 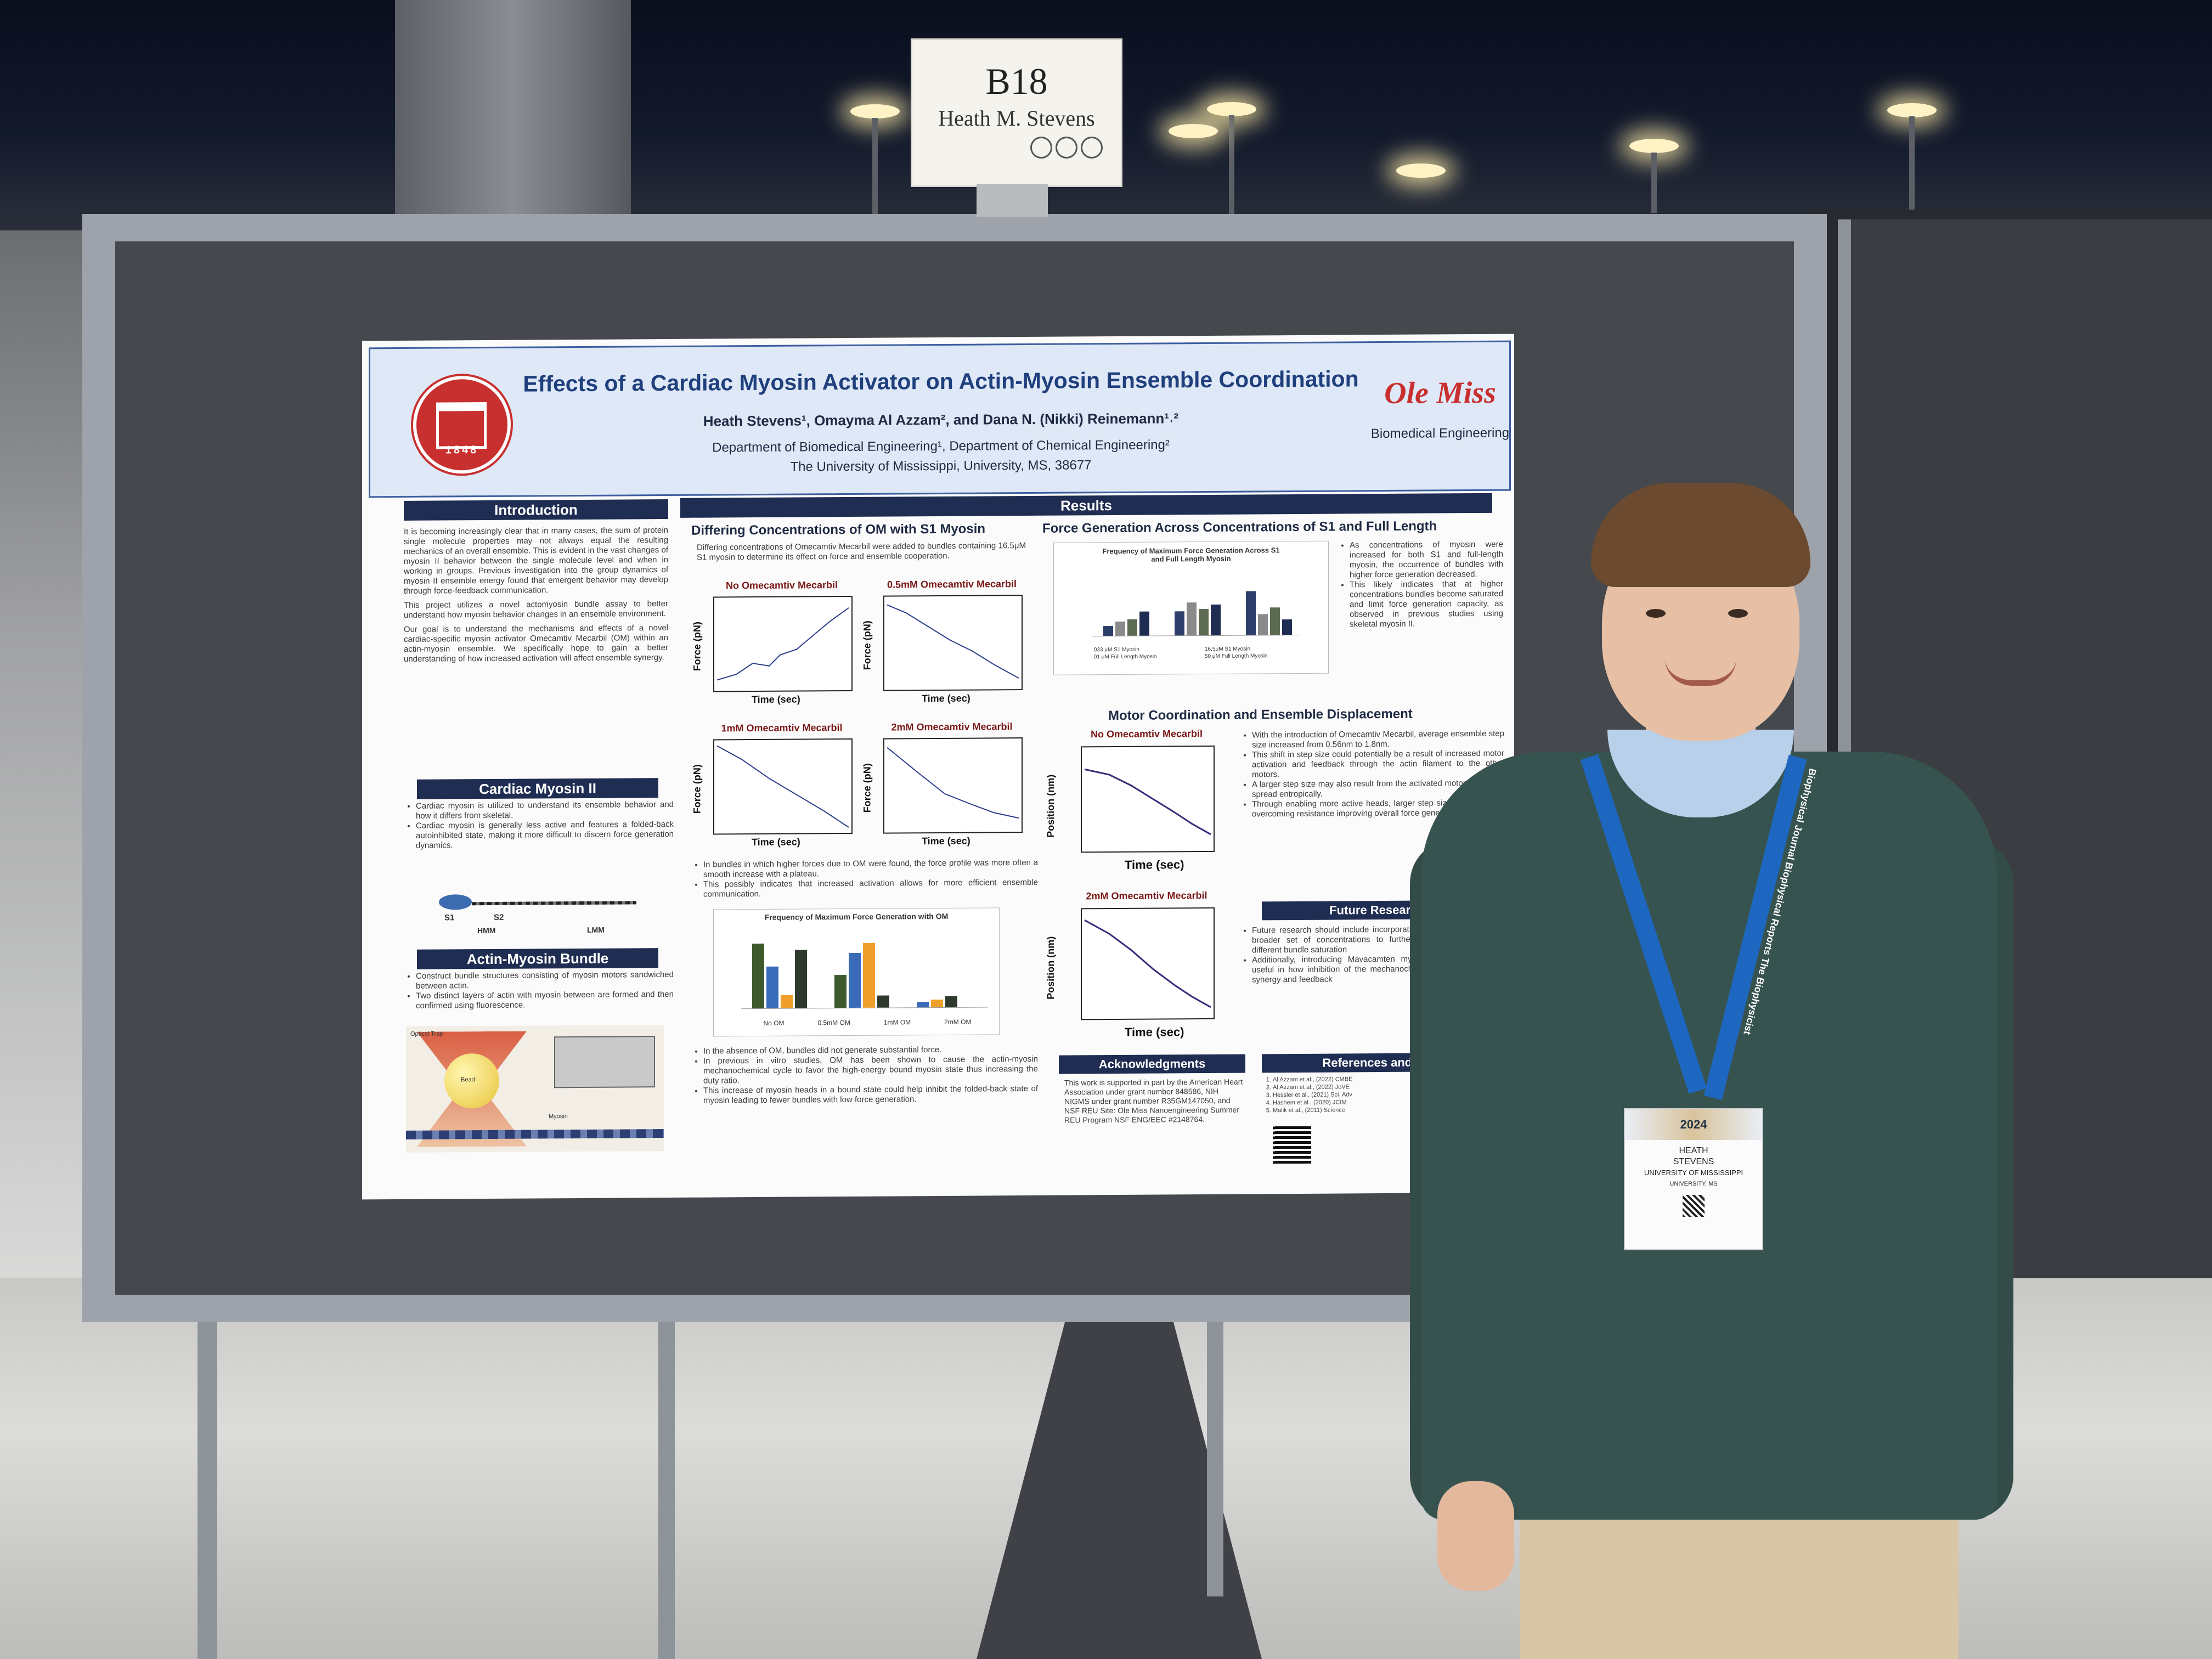 I want to click on sign-circles, so click(x=1017, y=146).